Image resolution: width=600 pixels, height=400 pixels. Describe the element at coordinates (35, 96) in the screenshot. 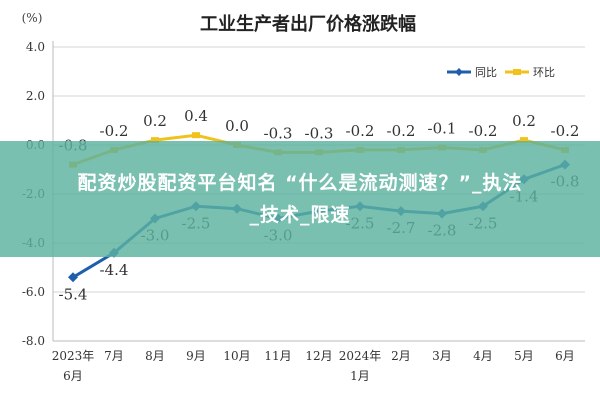

I see `y-tick-label: 2.0` at that location.